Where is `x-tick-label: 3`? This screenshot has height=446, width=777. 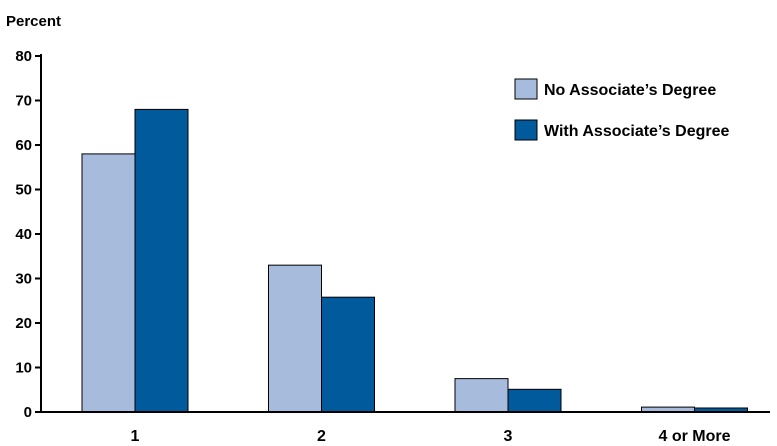
x-tick-label: 3 is located at coordinates (508, 436).